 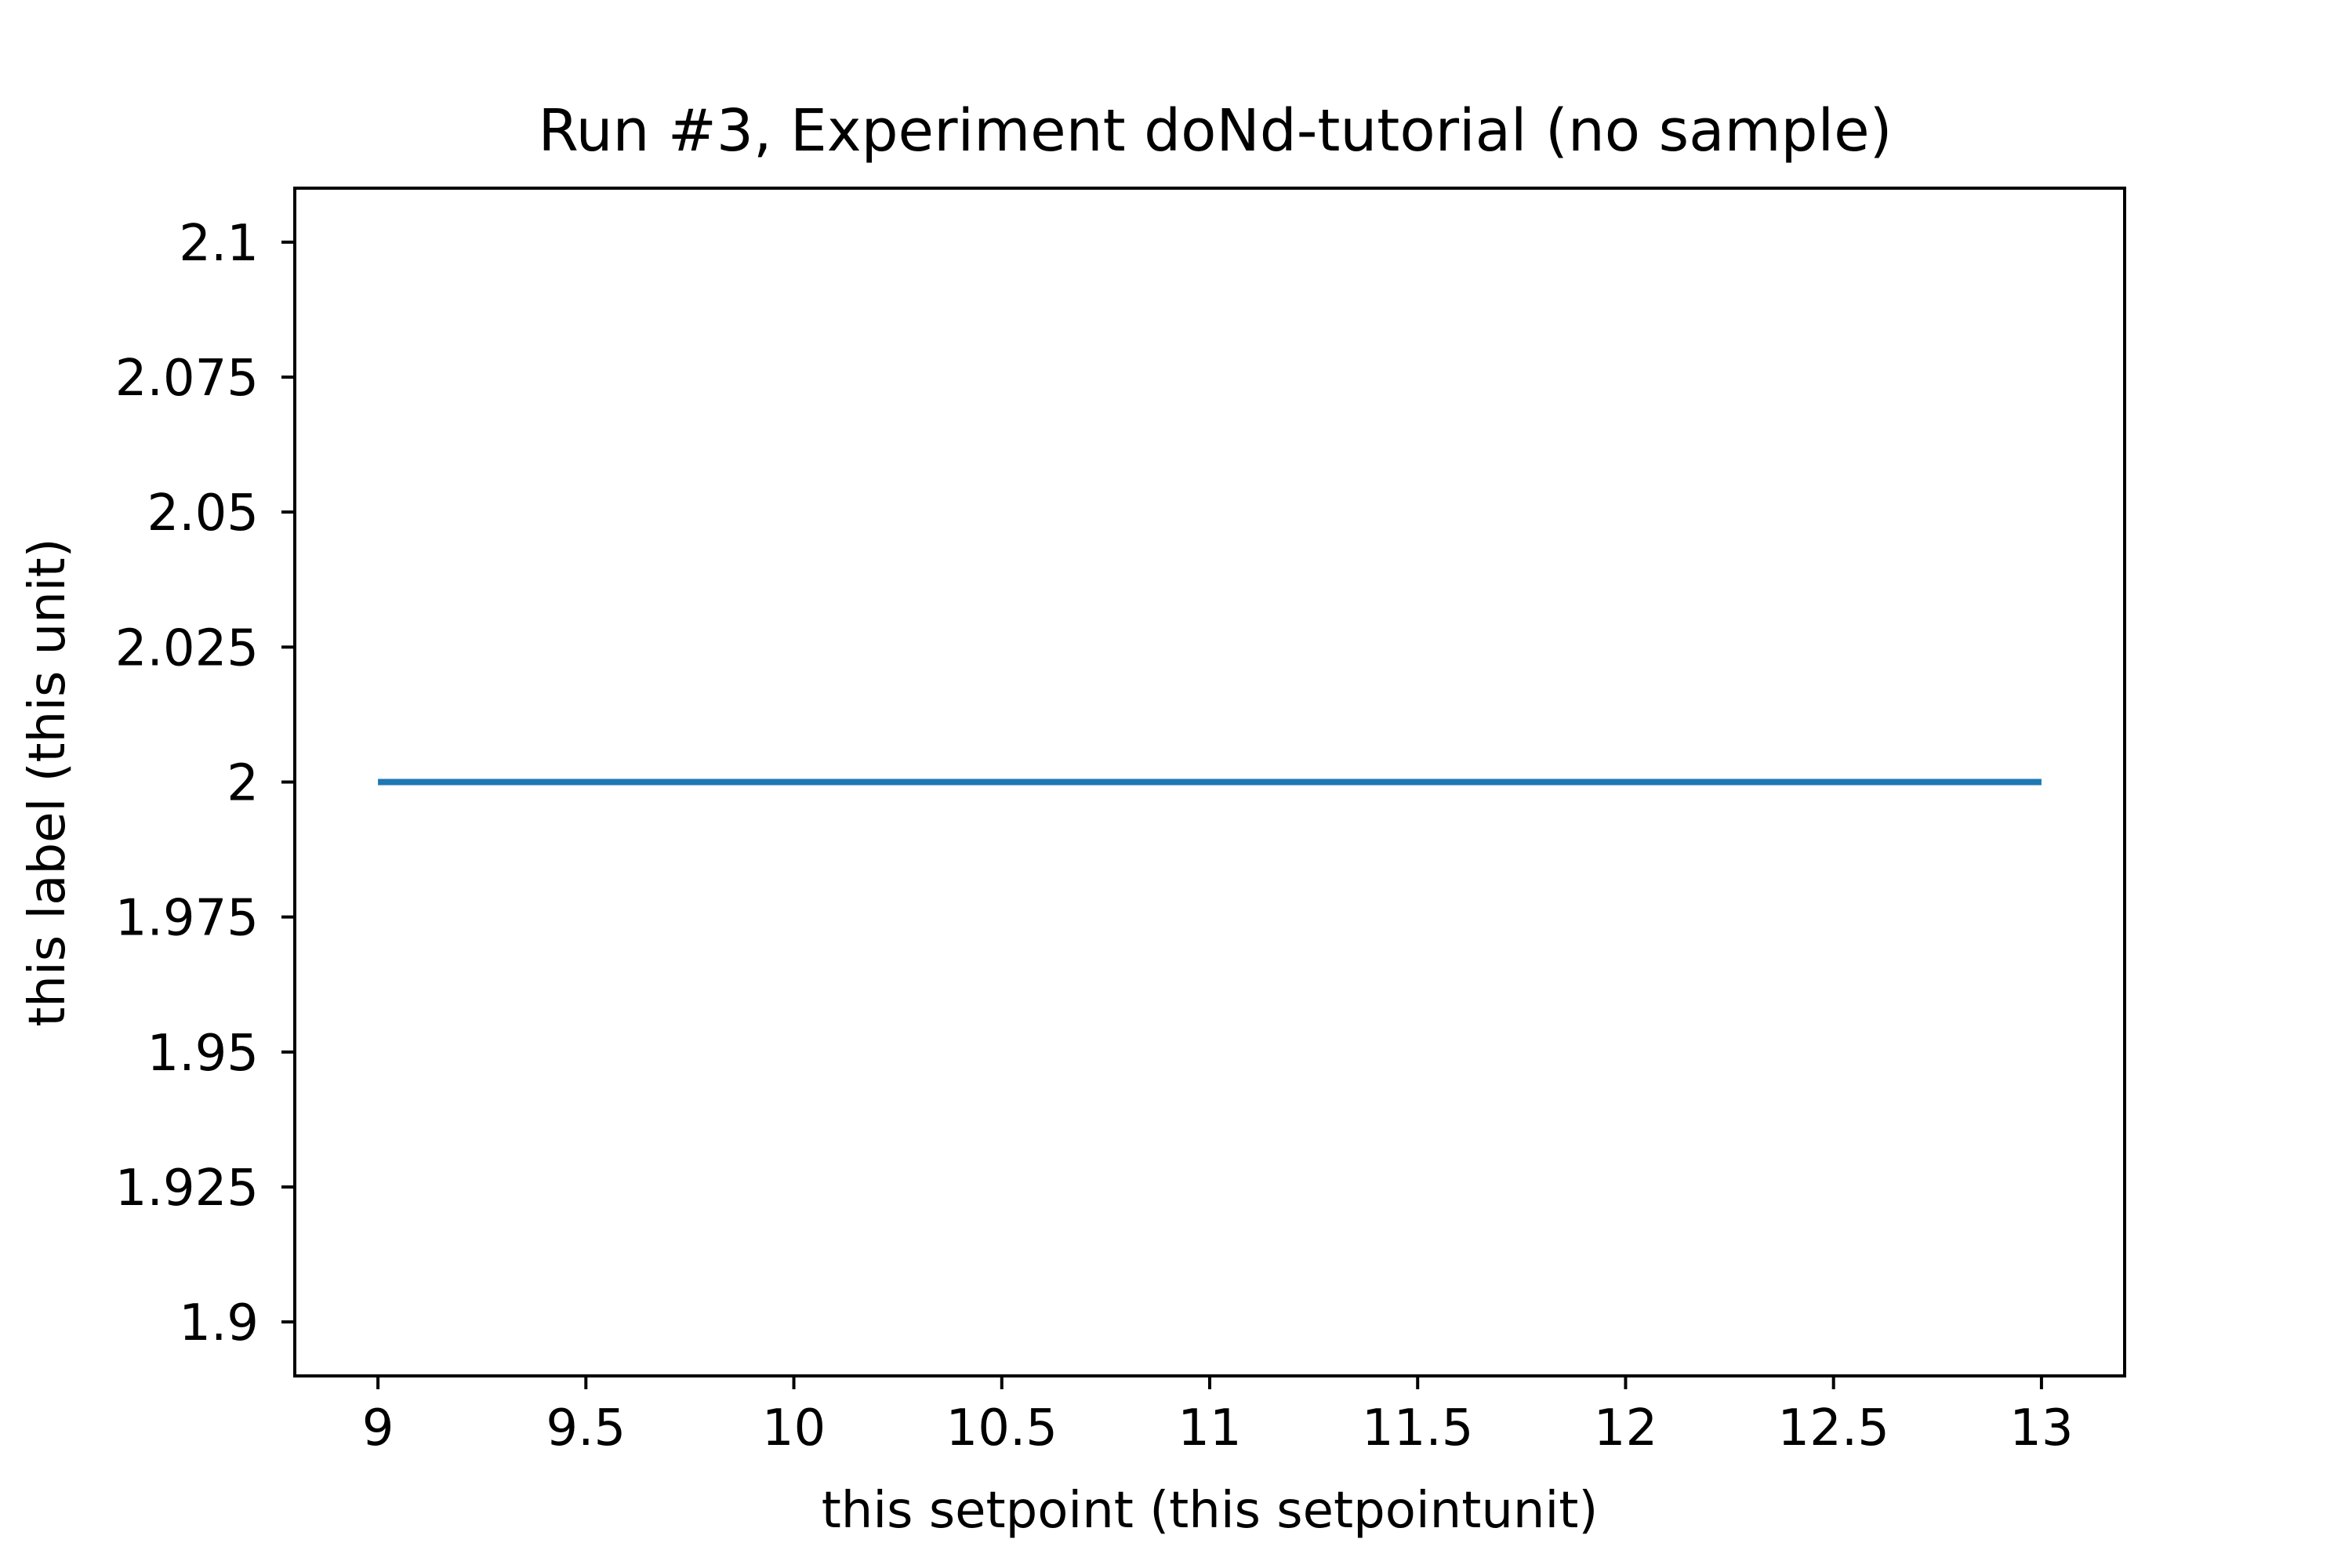 What do you see at coordinates (187, 919) in the screenshot?
I see `y-tick-label: 1.975` at bounding box center [187, 919].